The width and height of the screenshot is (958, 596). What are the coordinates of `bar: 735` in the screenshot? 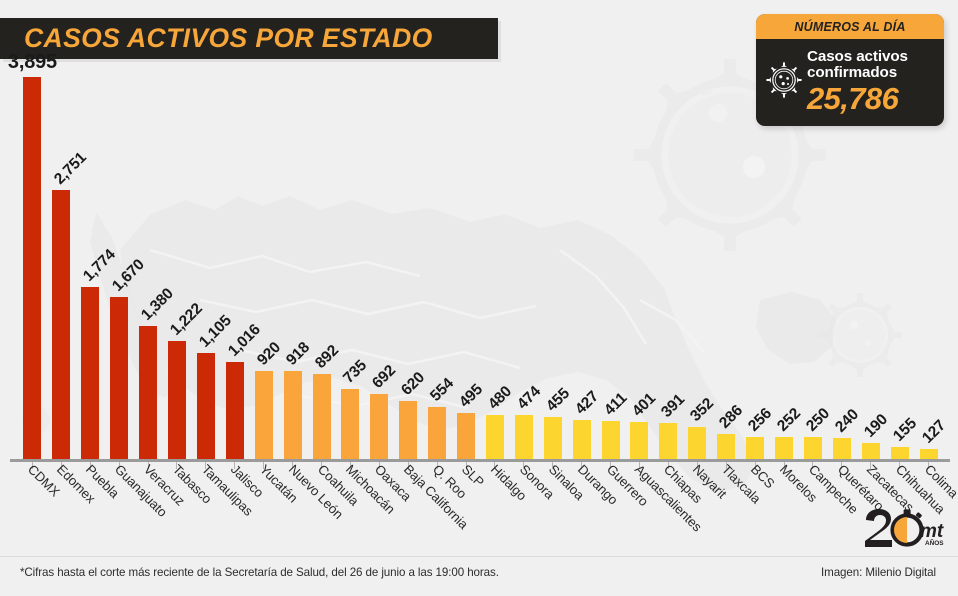 It's located at (355, 409).